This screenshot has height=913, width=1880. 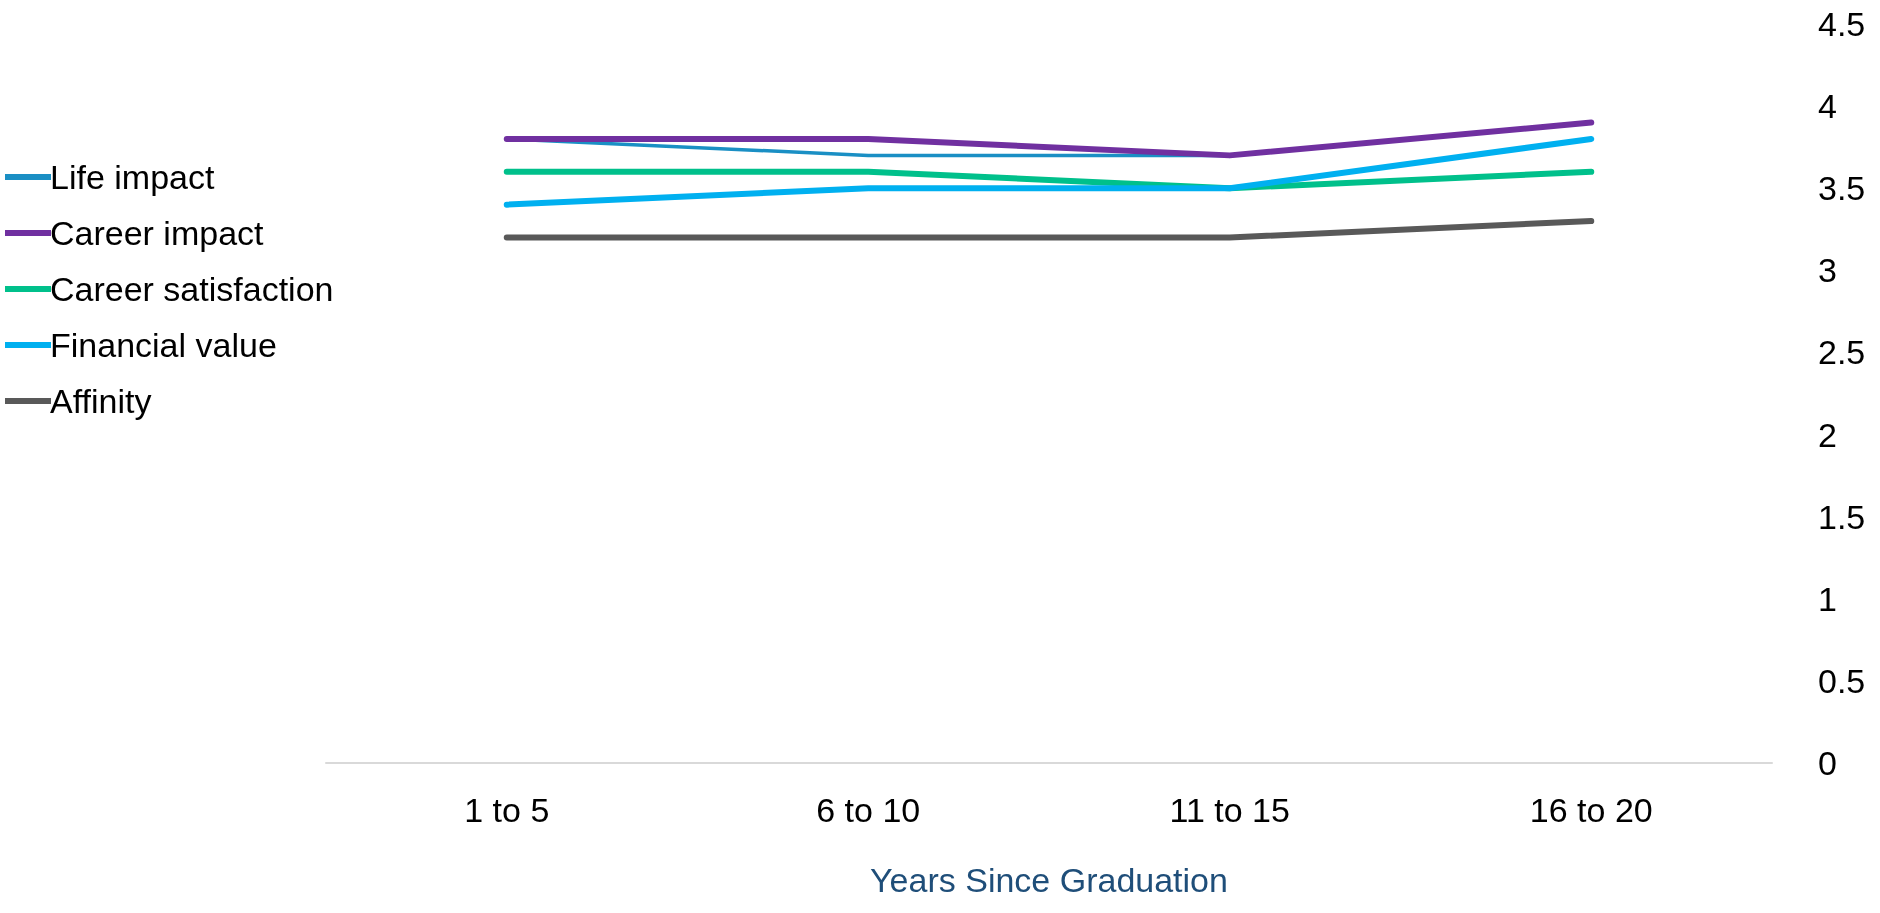 What do you see at coordinates (1229, 810) in the screenshot?
I see `x-tick-label: 11 to 15` at bounding box center [1229, 810].